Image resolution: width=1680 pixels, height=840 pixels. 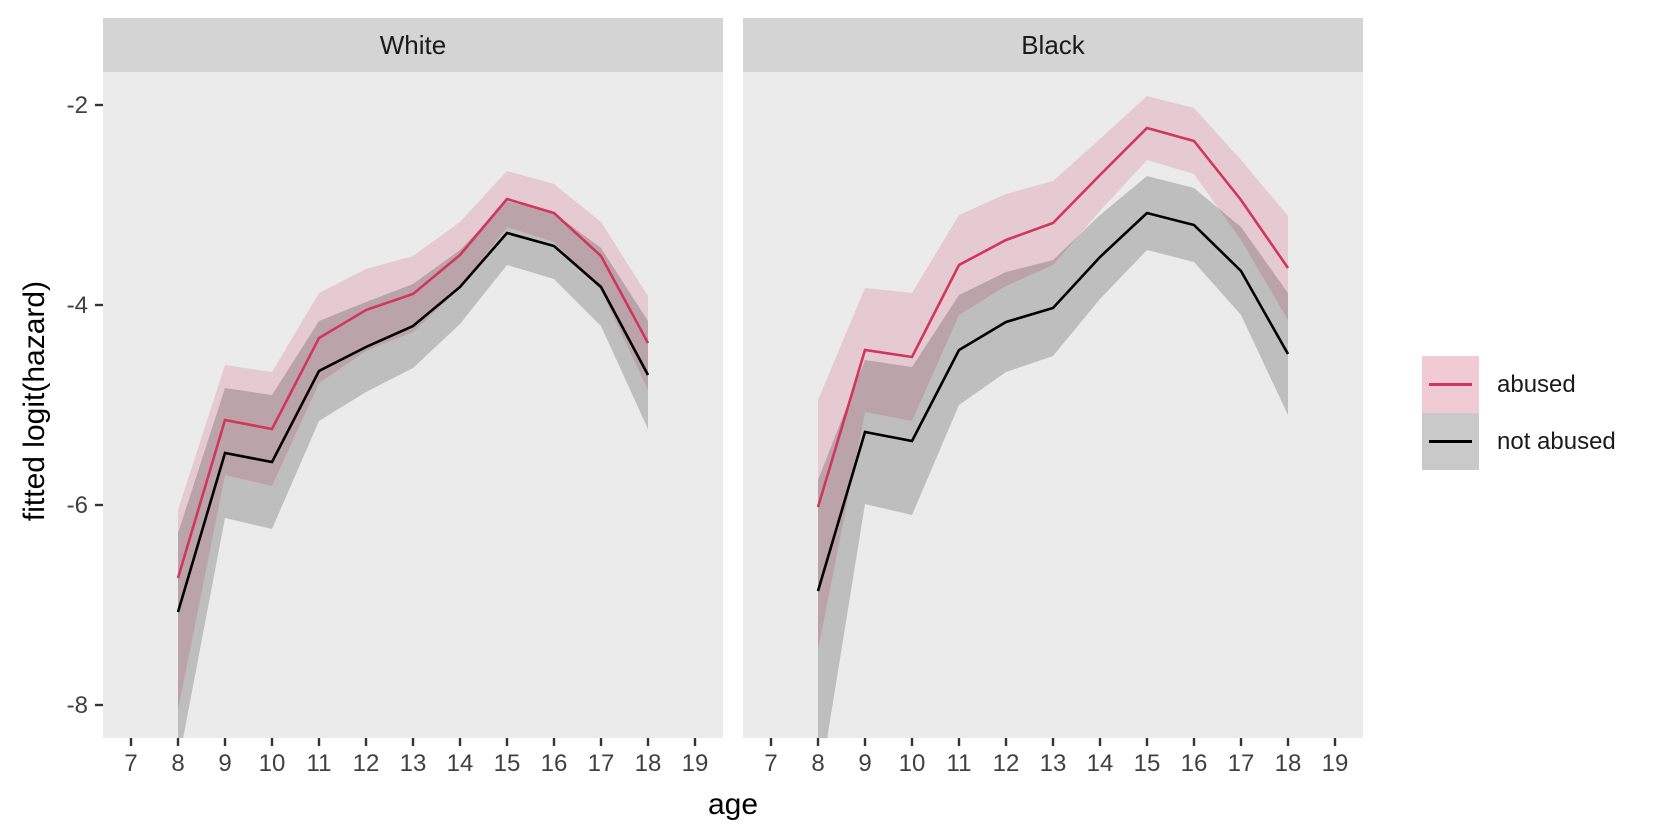 I want to click on legend-item-not-abused: not abused, so click(x=1542, y=441).